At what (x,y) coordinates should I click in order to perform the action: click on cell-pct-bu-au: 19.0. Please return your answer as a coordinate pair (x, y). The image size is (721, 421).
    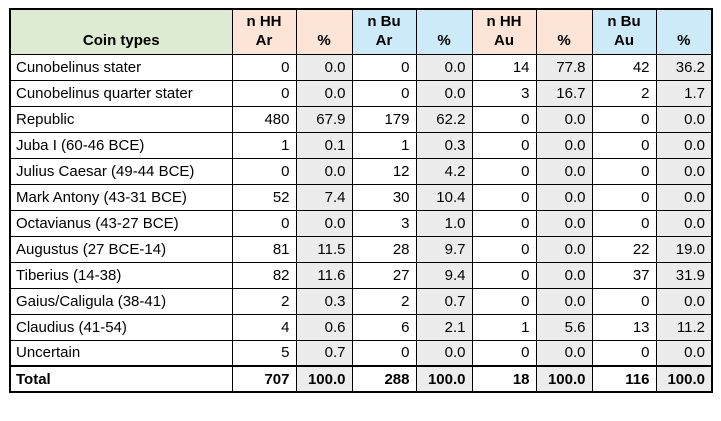
    Looking at the image, I should click on (684, 249).